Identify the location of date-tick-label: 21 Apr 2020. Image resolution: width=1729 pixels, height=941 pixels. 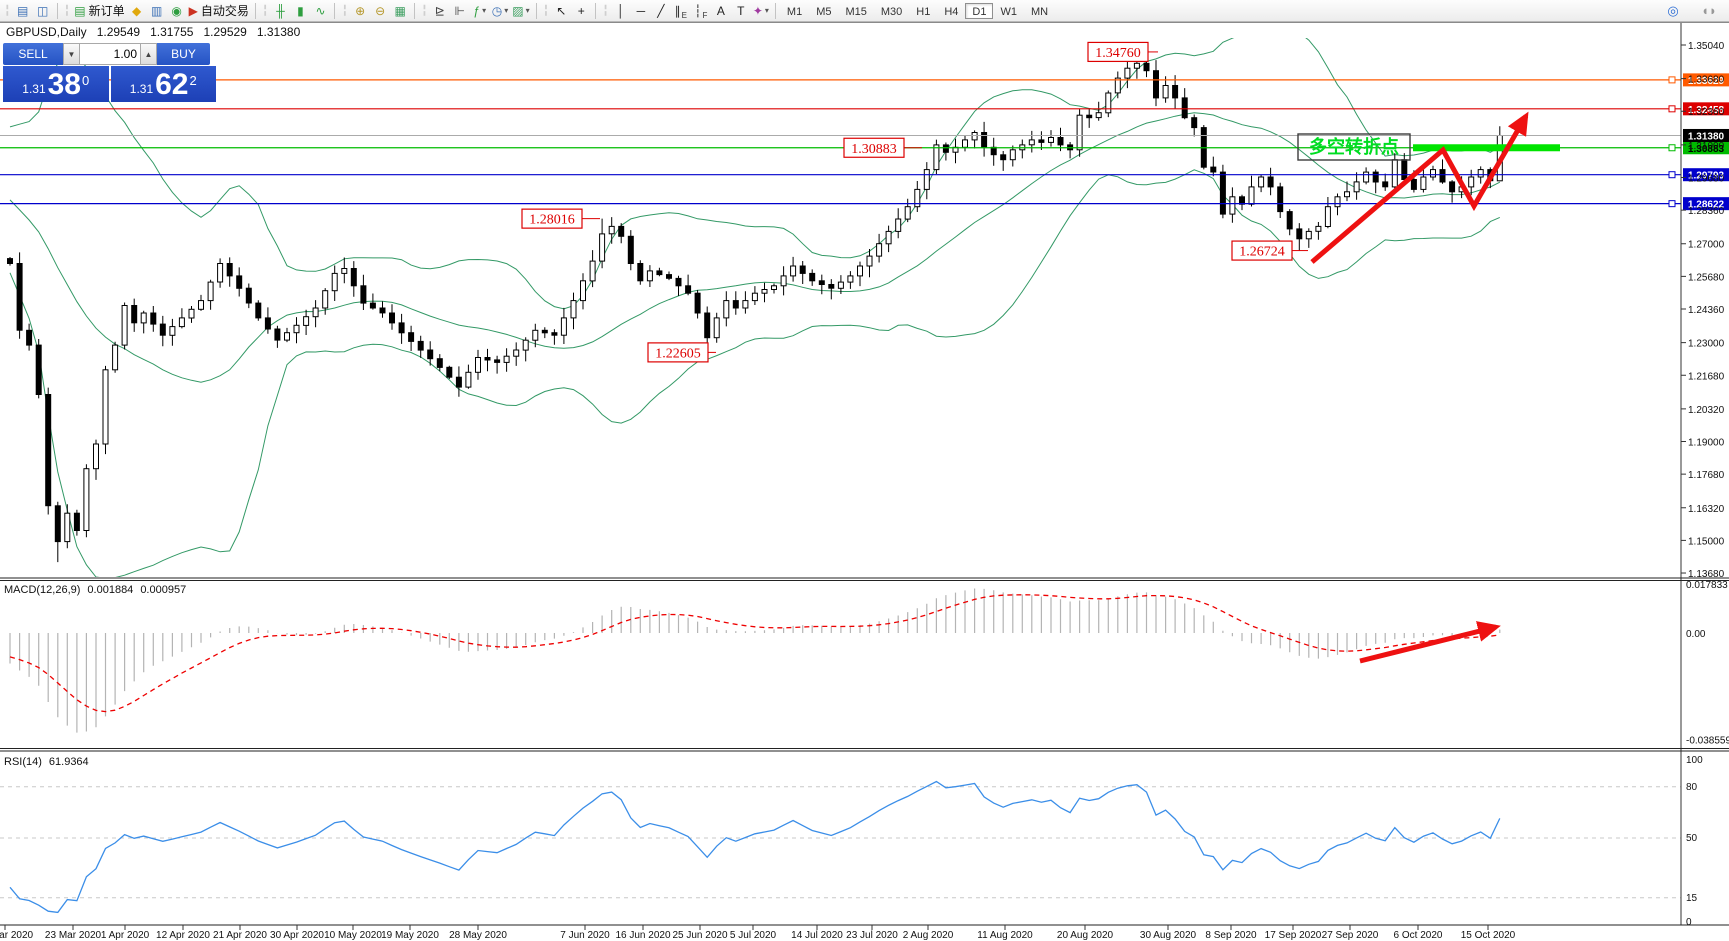
(240, 935).